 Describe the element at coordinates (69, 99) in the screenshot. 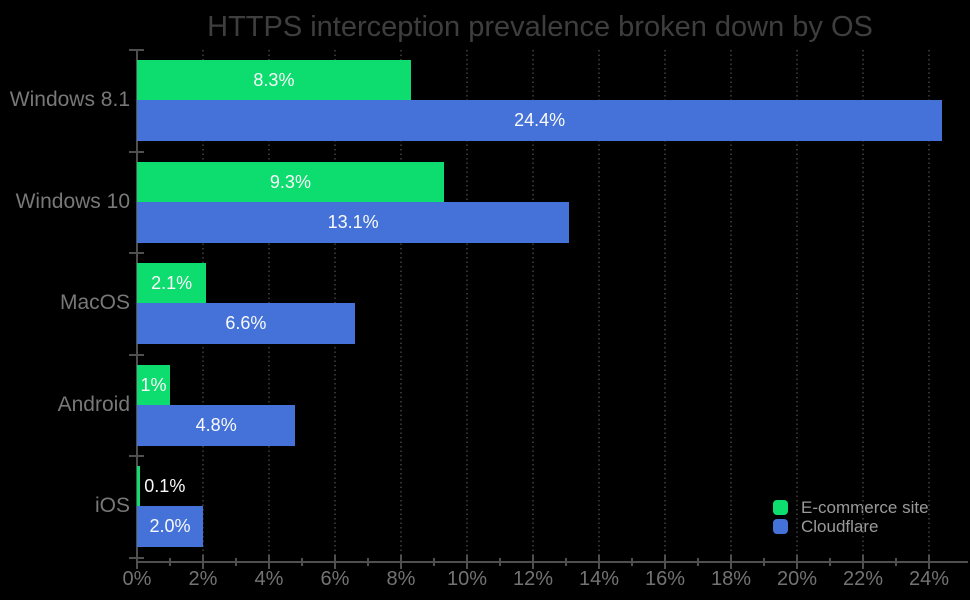

I see `y-category-label-windows-8-1: Windows 8.1` at that location.